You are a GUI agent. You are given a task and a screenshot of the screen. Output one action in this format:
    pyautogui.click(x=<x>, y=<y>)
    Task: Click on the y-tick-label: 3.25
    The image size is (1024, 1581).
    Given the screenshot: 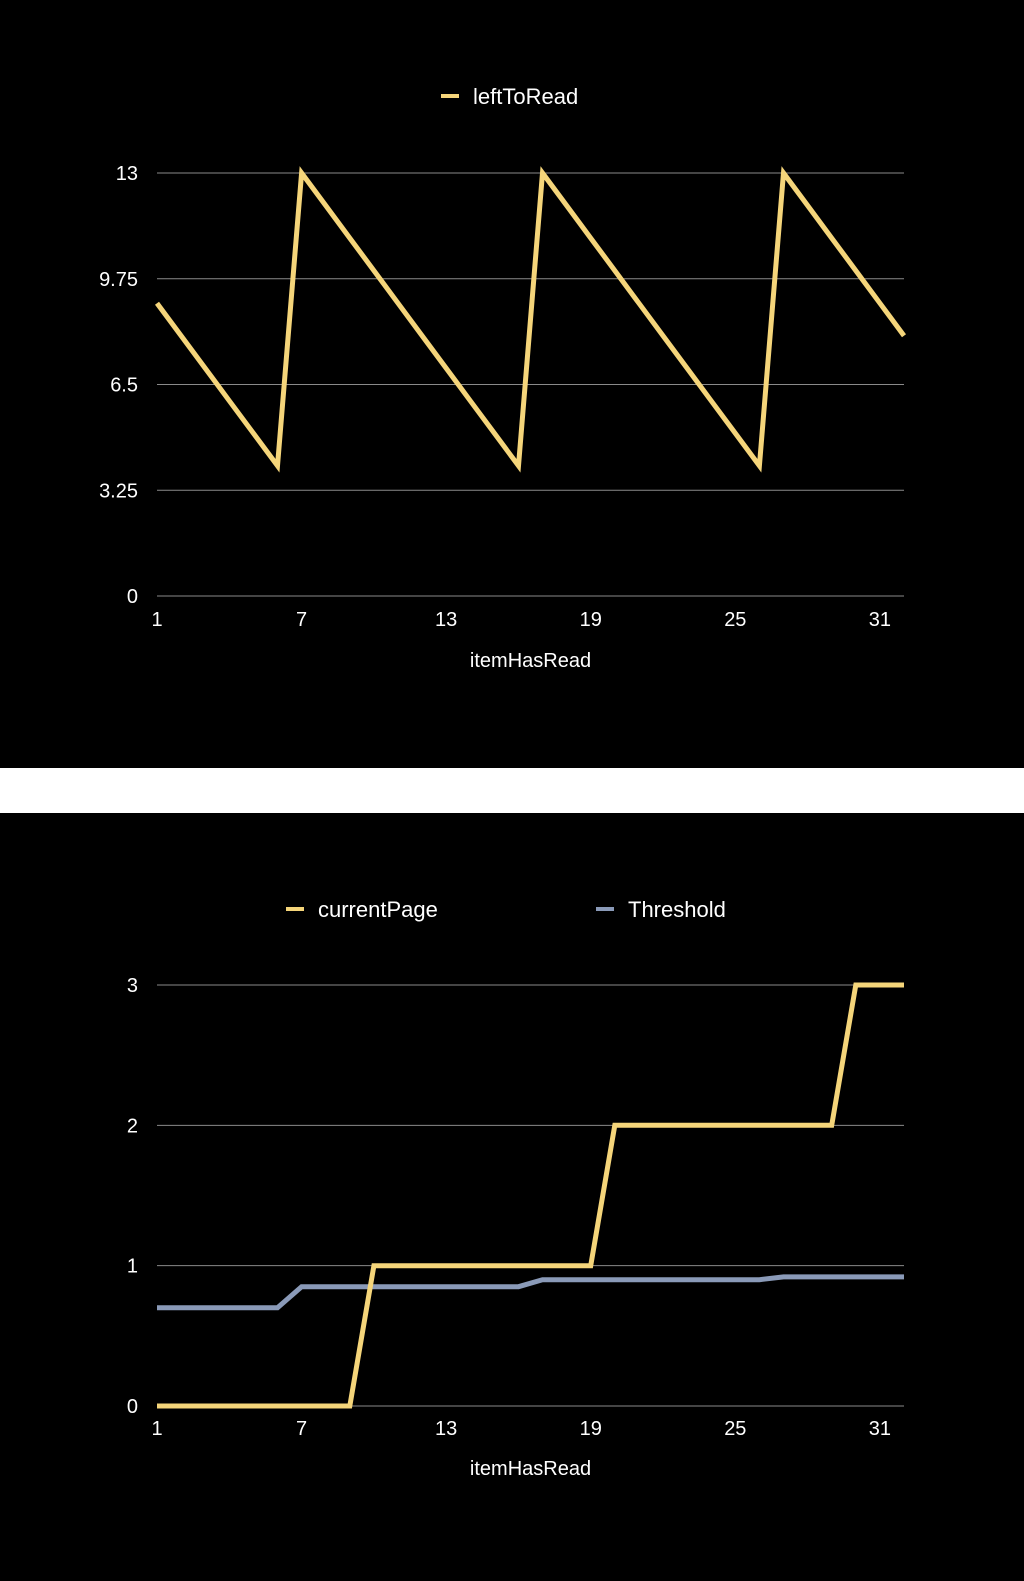 What is the action you would take?
    pyautogui.click(x=118, y=491)
    